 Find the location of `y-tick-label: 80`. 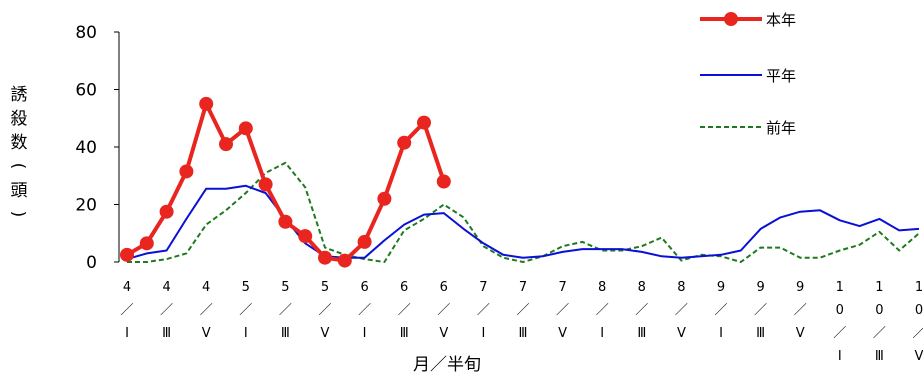

y-tick-label: 80 is located at coordinates (86, 33).